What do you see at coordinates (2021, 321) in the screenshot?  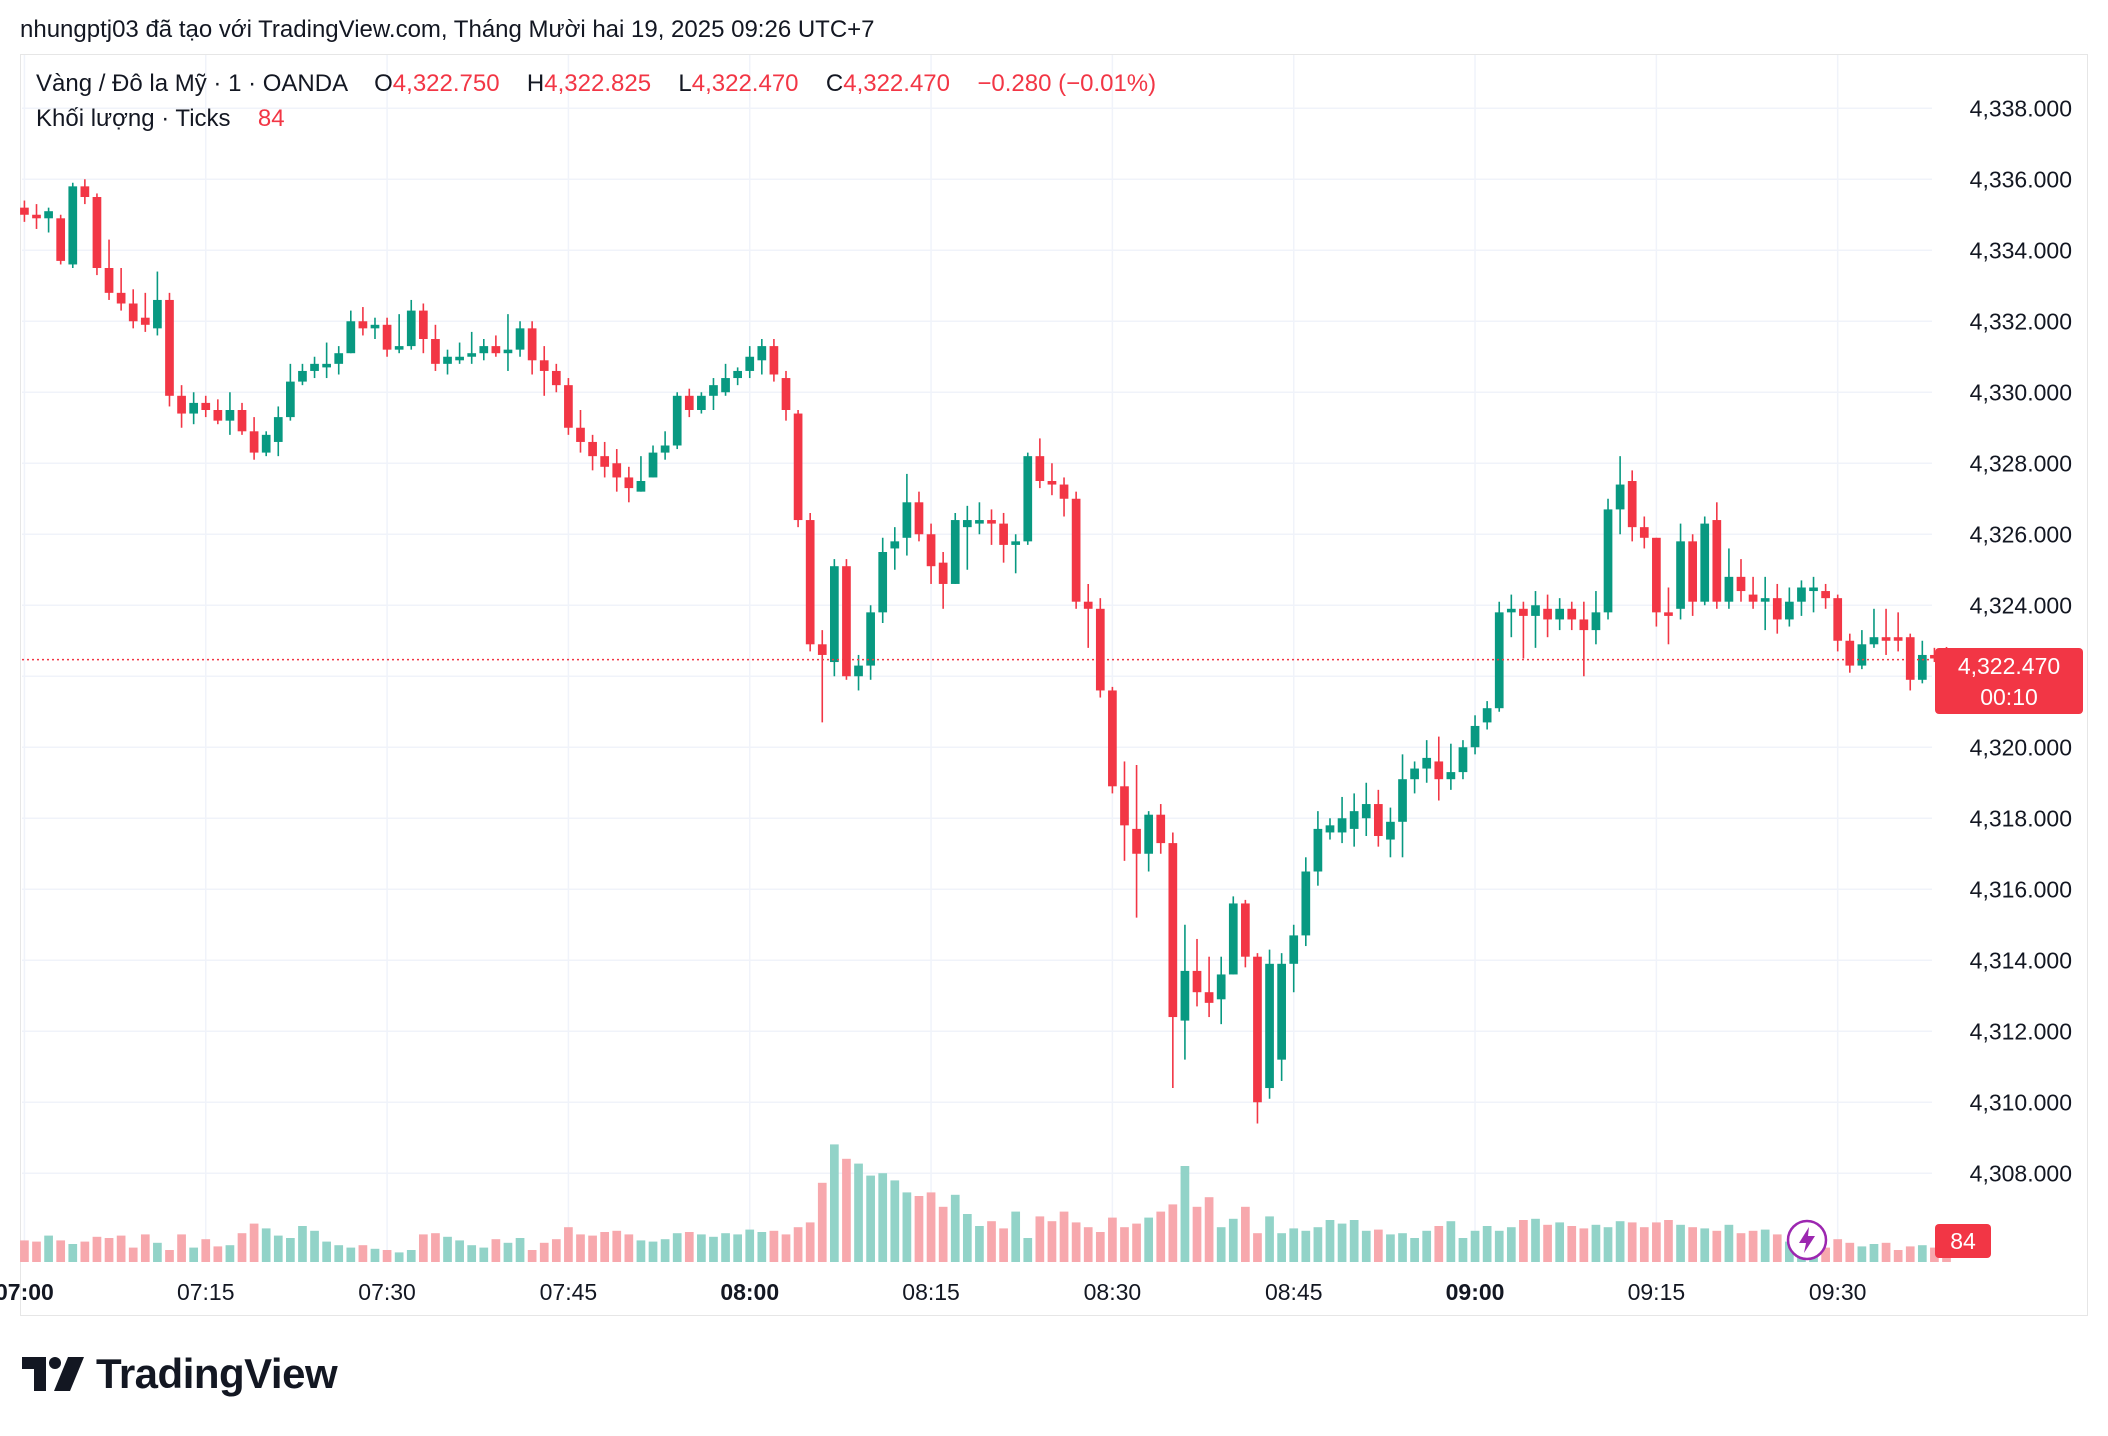 I see `price-tick-label: 4,332.000` at bounding box center [2021, 321].